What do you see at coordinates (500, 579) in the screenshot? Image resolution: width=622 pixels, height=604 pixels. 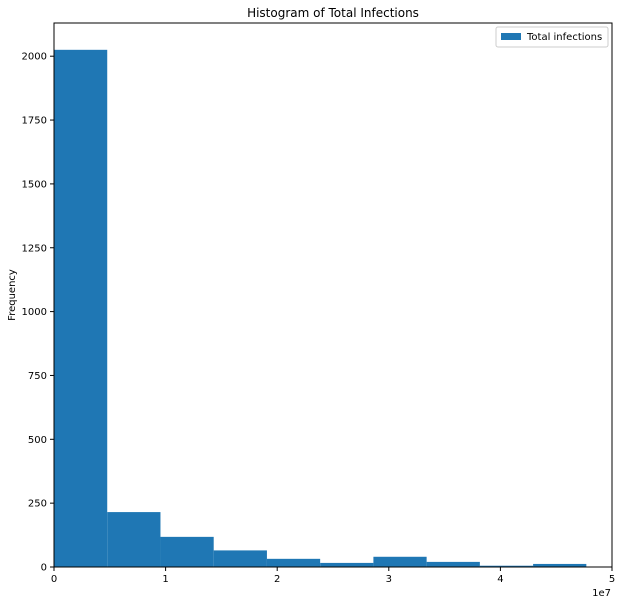 I see `x-tick-label: 4` at bounding box center [500, 579].